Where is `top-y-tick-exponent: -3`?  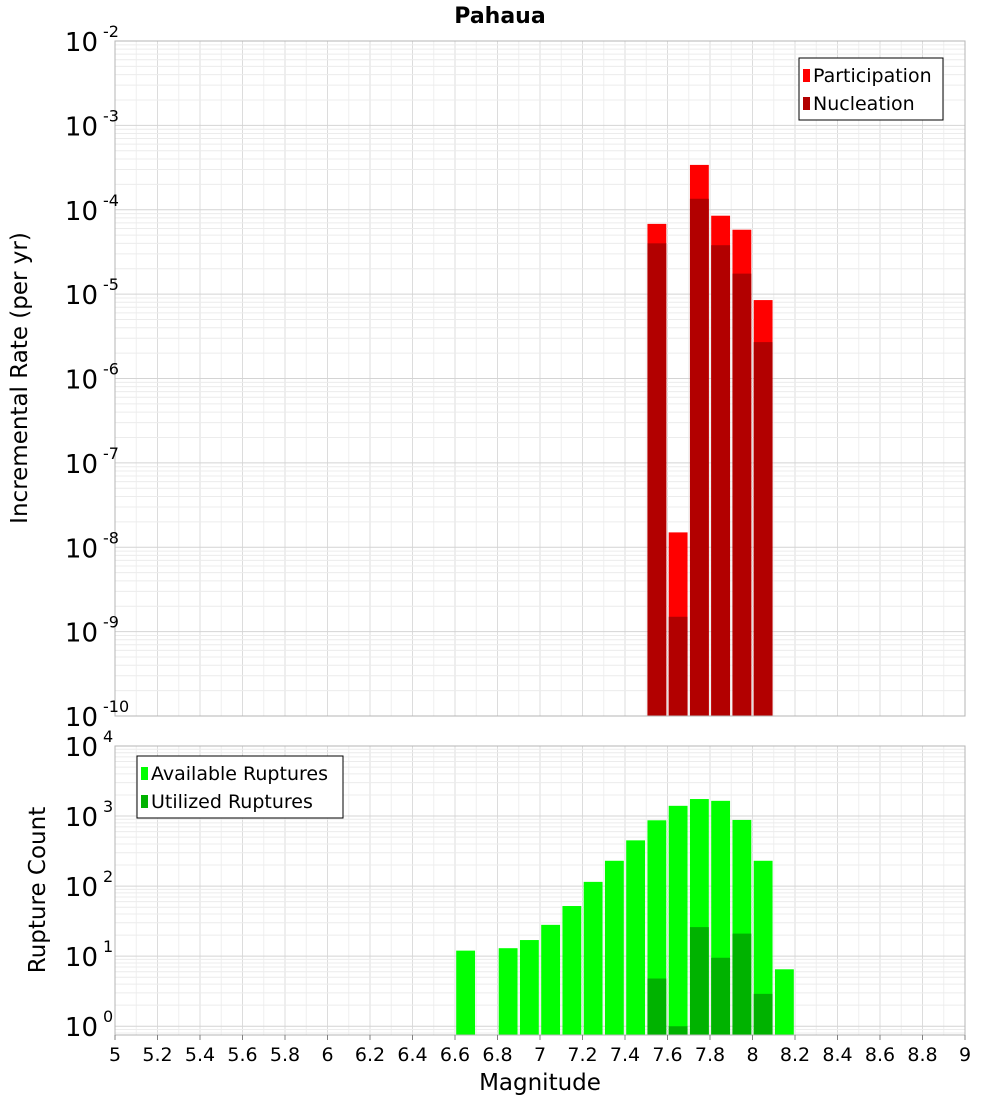 top-y-tick-exponent: -3 is located at coordinates (111, 115).